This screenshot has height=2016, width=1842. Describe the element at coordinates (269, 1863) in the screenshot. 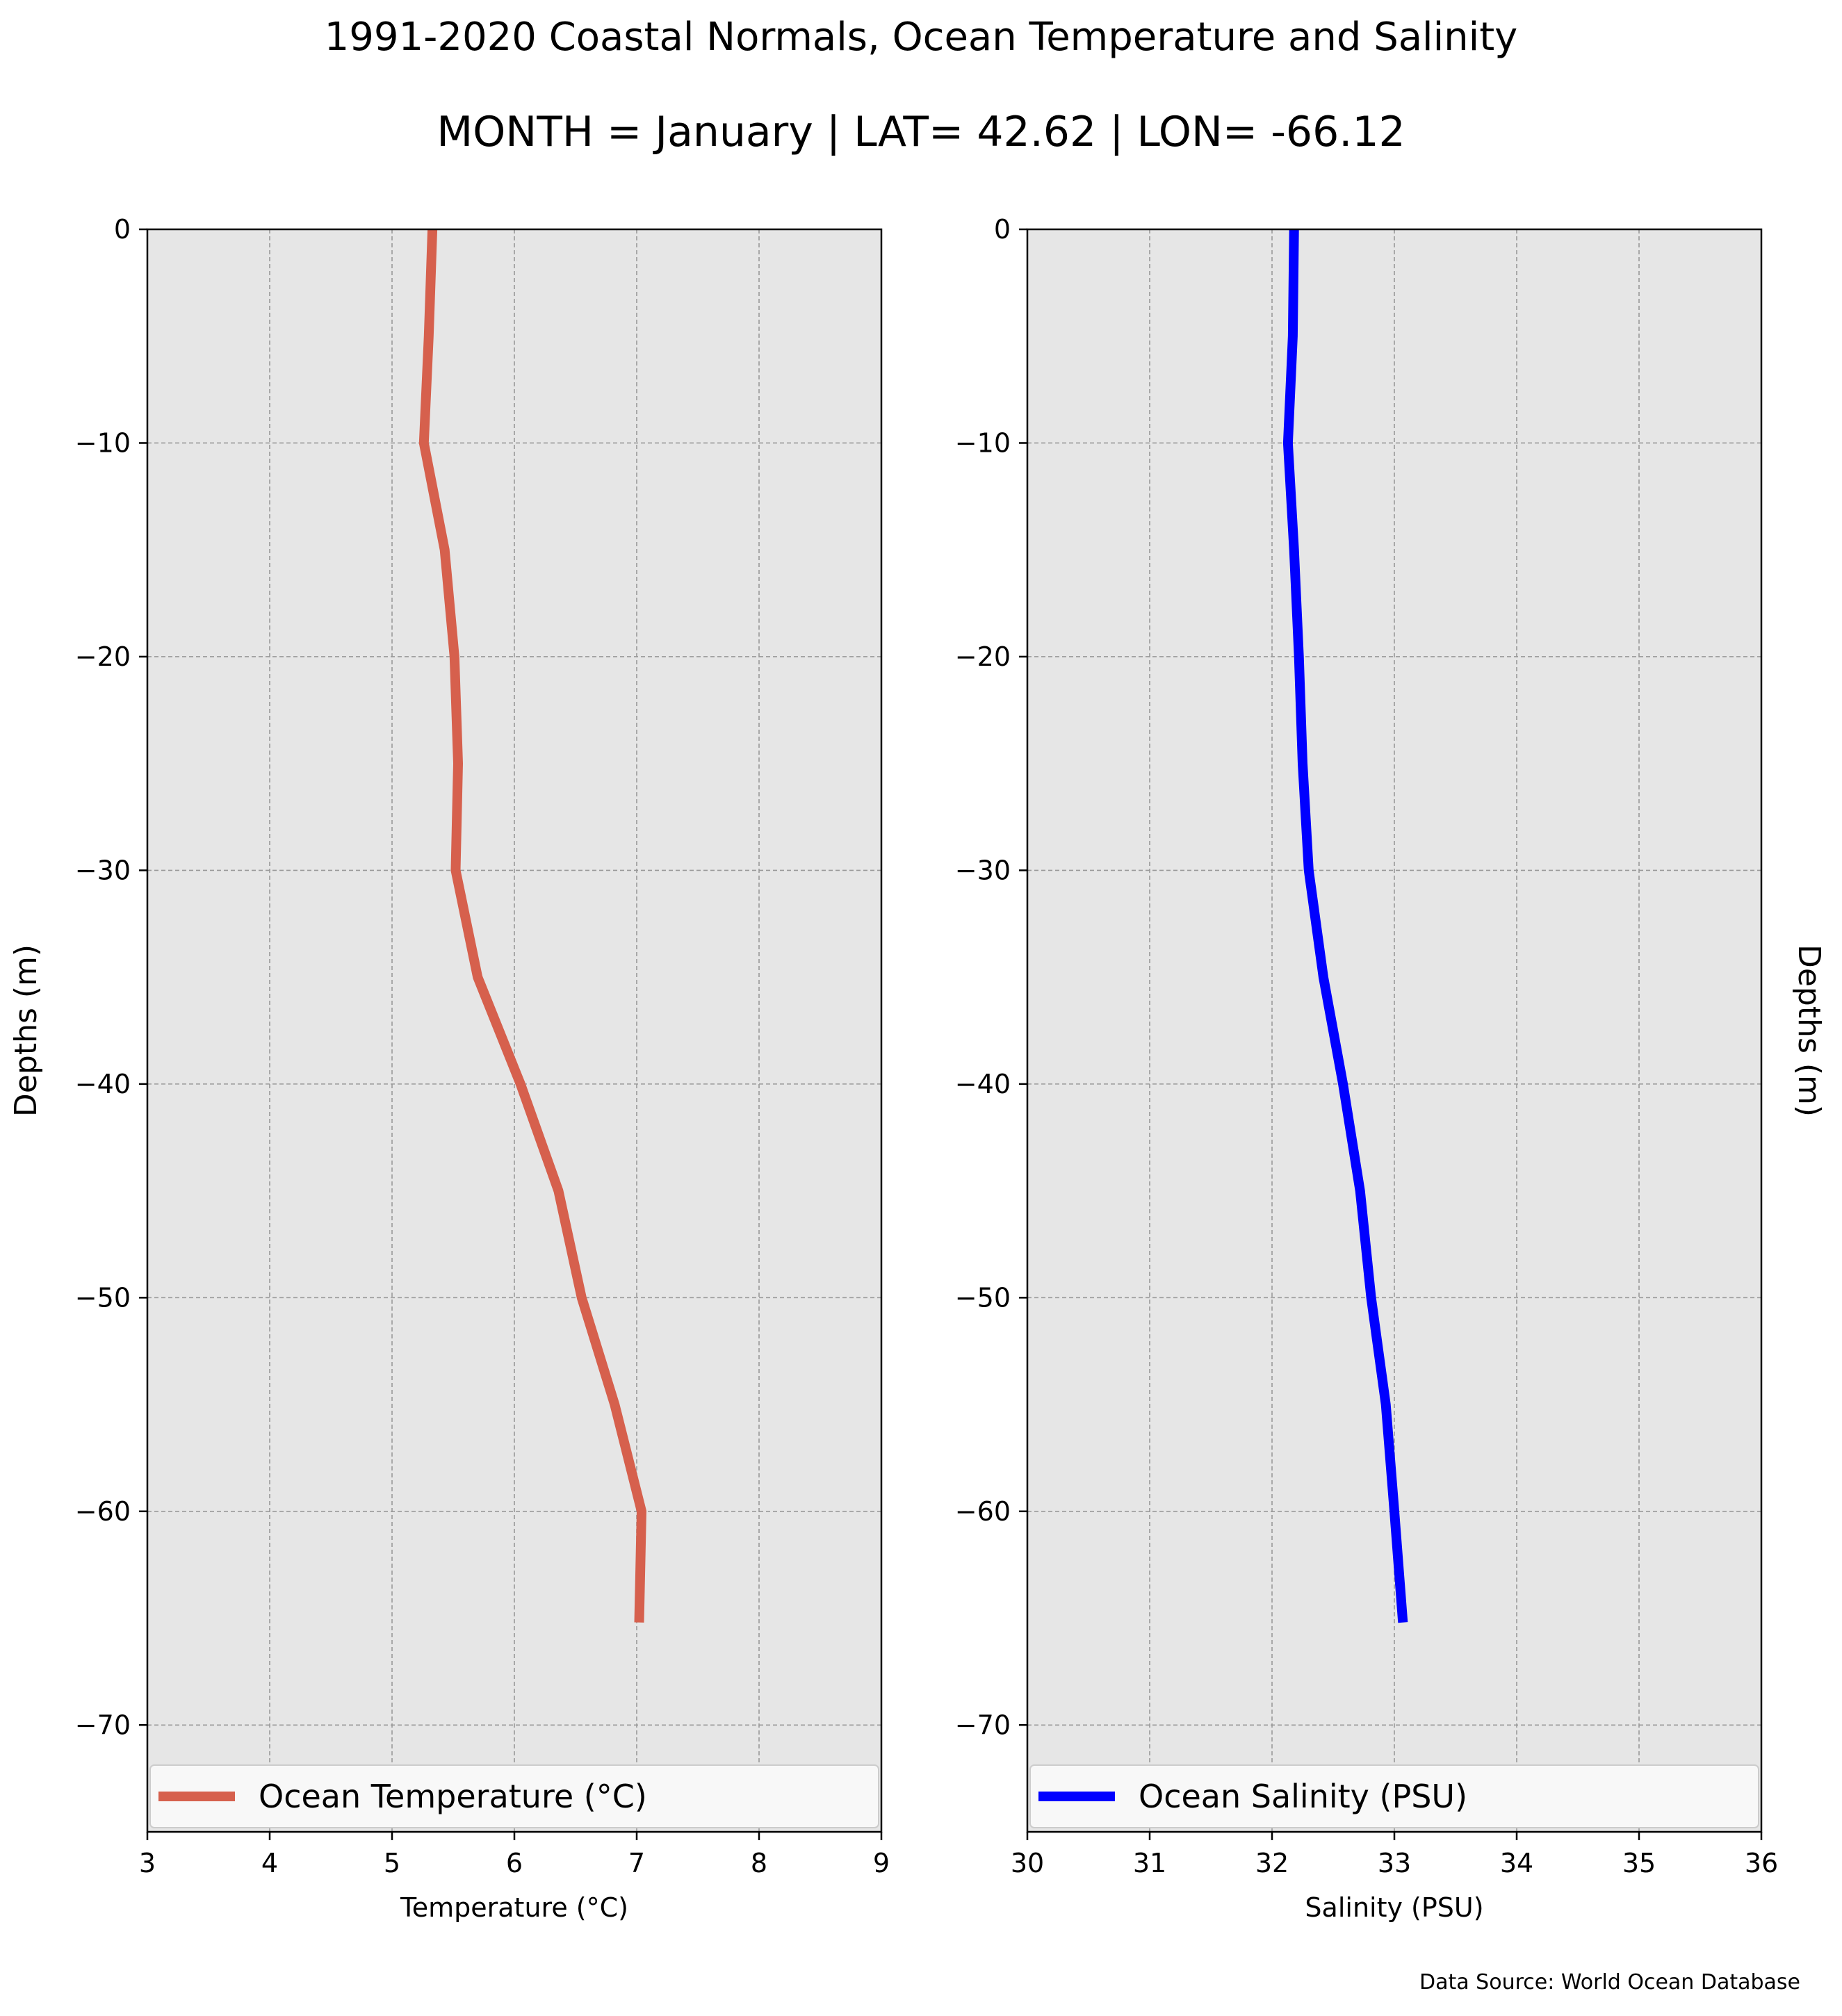

I see `x-tick-label: 4` at that location.